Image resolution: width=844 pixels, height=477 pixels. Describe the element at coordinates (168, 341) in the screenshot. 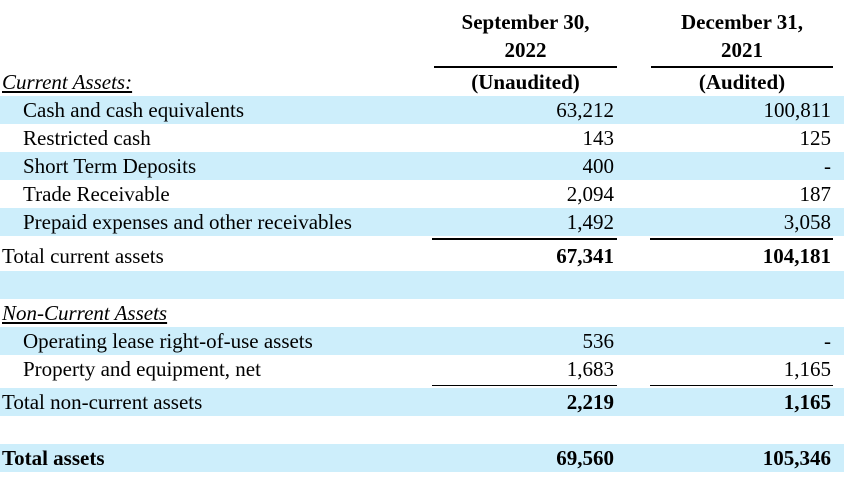

I see `row-label: Operating lease right-of-use assets` at that location.